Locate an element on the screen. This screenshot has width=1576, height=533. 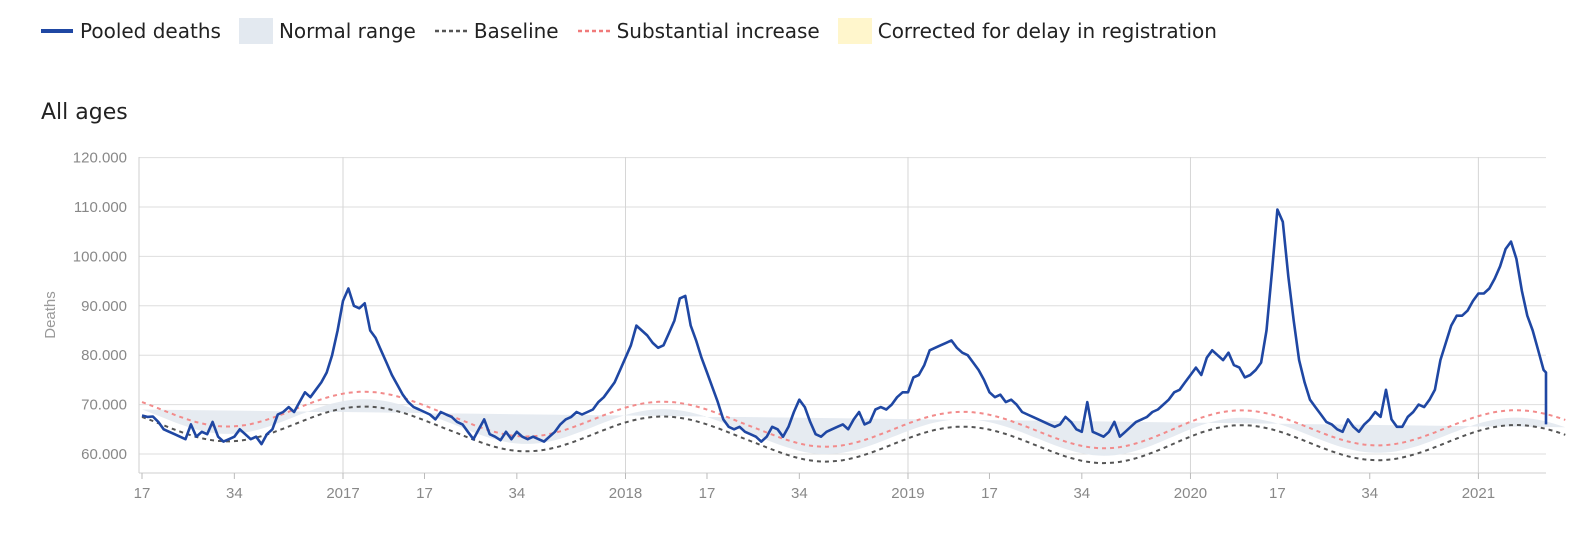
legend-item-normal-range: Normal range is located at coordinates (327, 31).